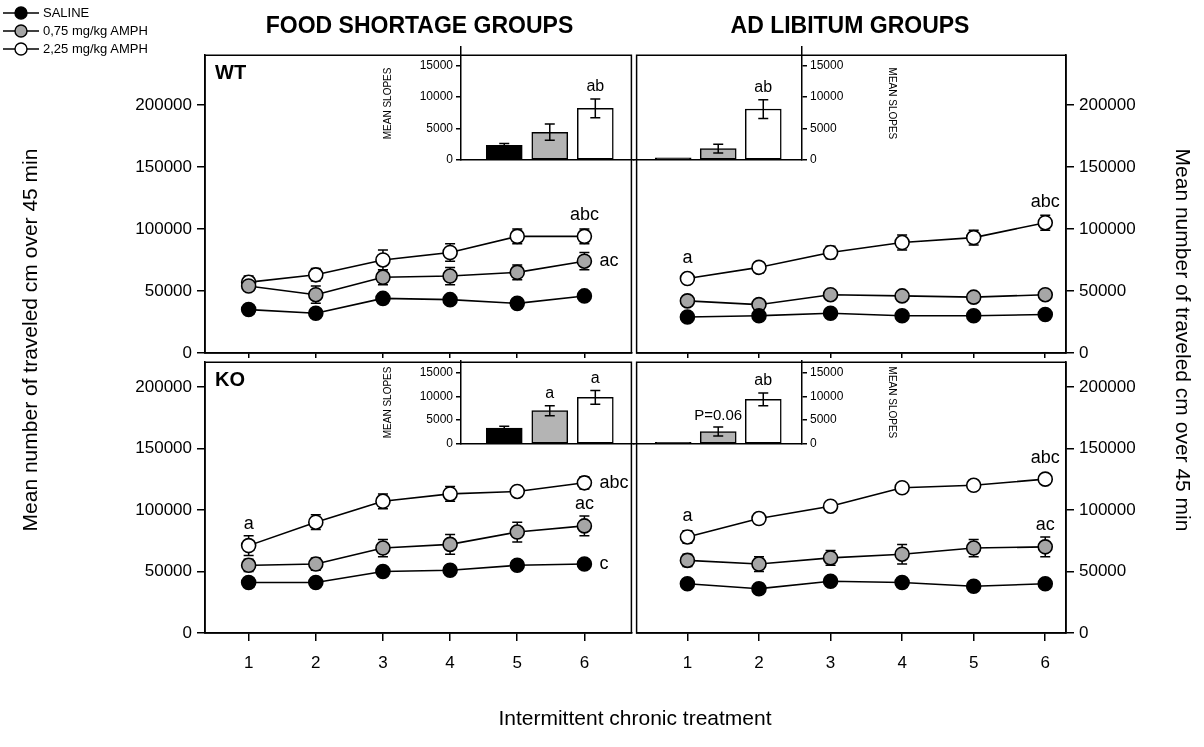  Describe the element at coordinates (95, 49) in the screenshot. I see `legend-label: 2,25 mg/kg AMPH` at that location.